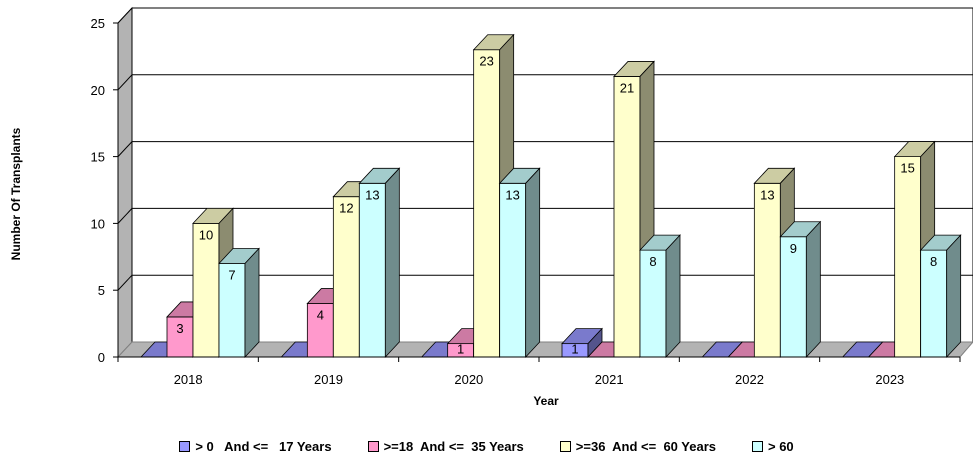  I want to click on x-axis-title: Year, so click(546, 401).